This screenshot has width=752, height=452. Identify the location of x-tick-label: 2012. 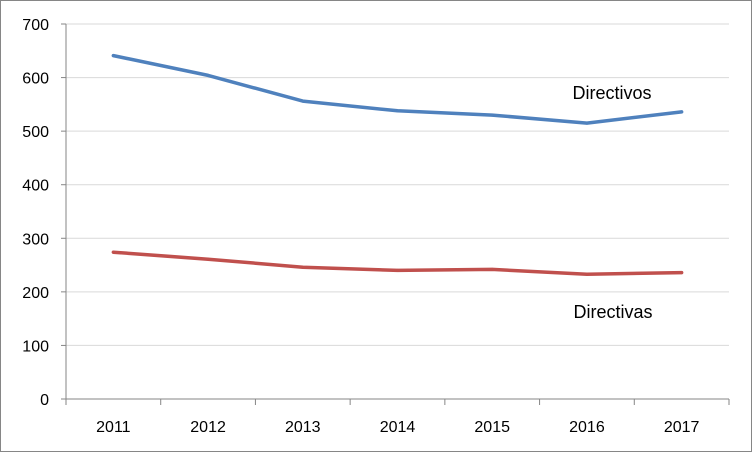
(208, 427).